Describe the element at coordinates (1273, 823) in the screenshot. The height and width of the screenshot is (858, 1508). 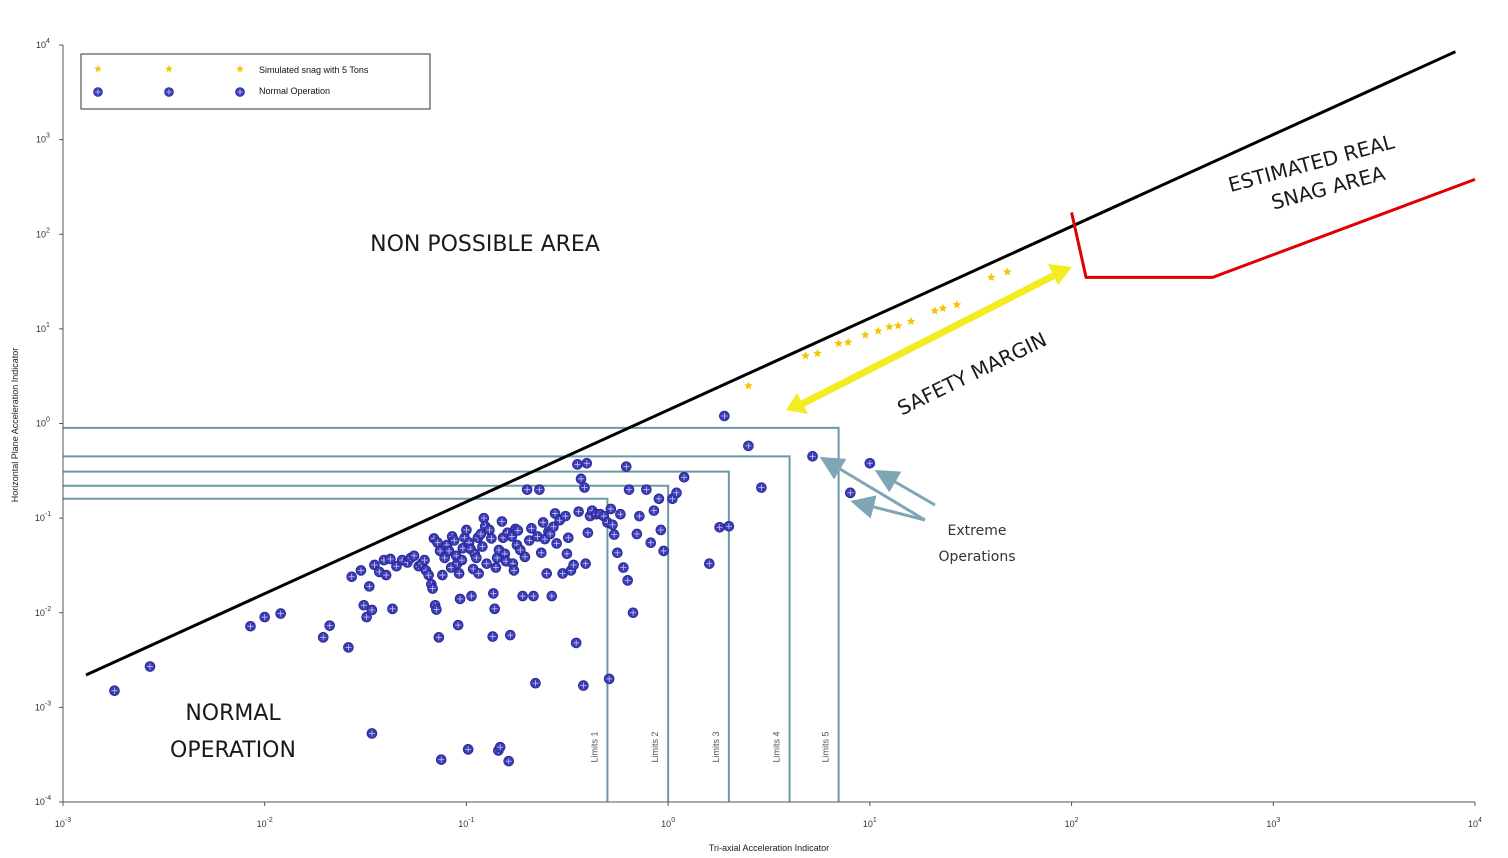
I see `x-tick-label: 10³` at that location.